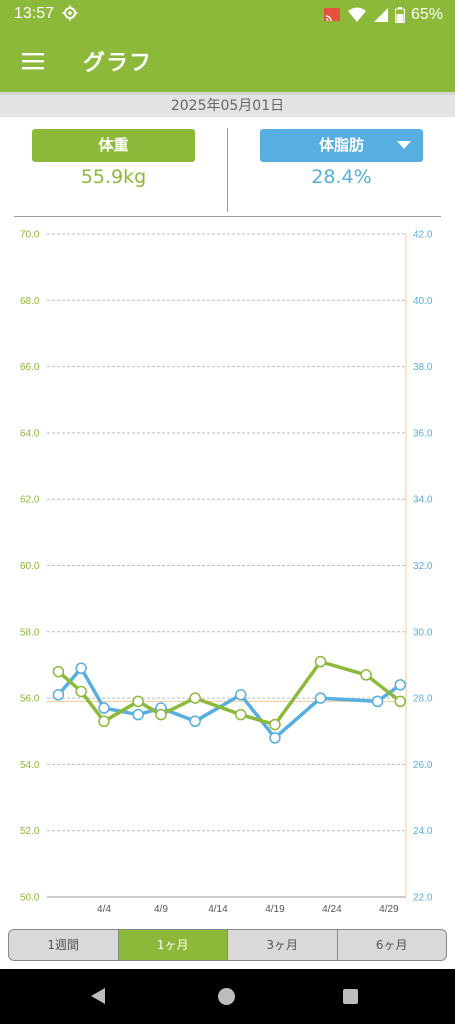  What do you see at coordinates (399, 15) in the screenshot?
I see `battery-icon` at bounding box center [399, 15].